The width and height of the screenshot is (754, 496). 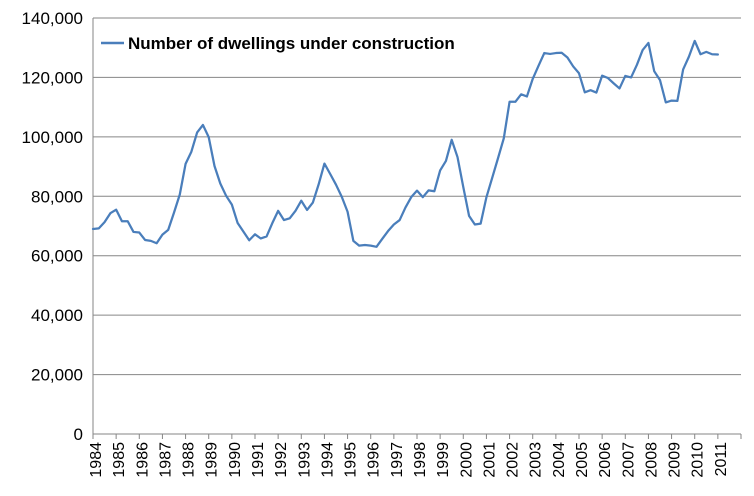 I want to click on x-tick-label: 1999, so click(x=443, y=460).